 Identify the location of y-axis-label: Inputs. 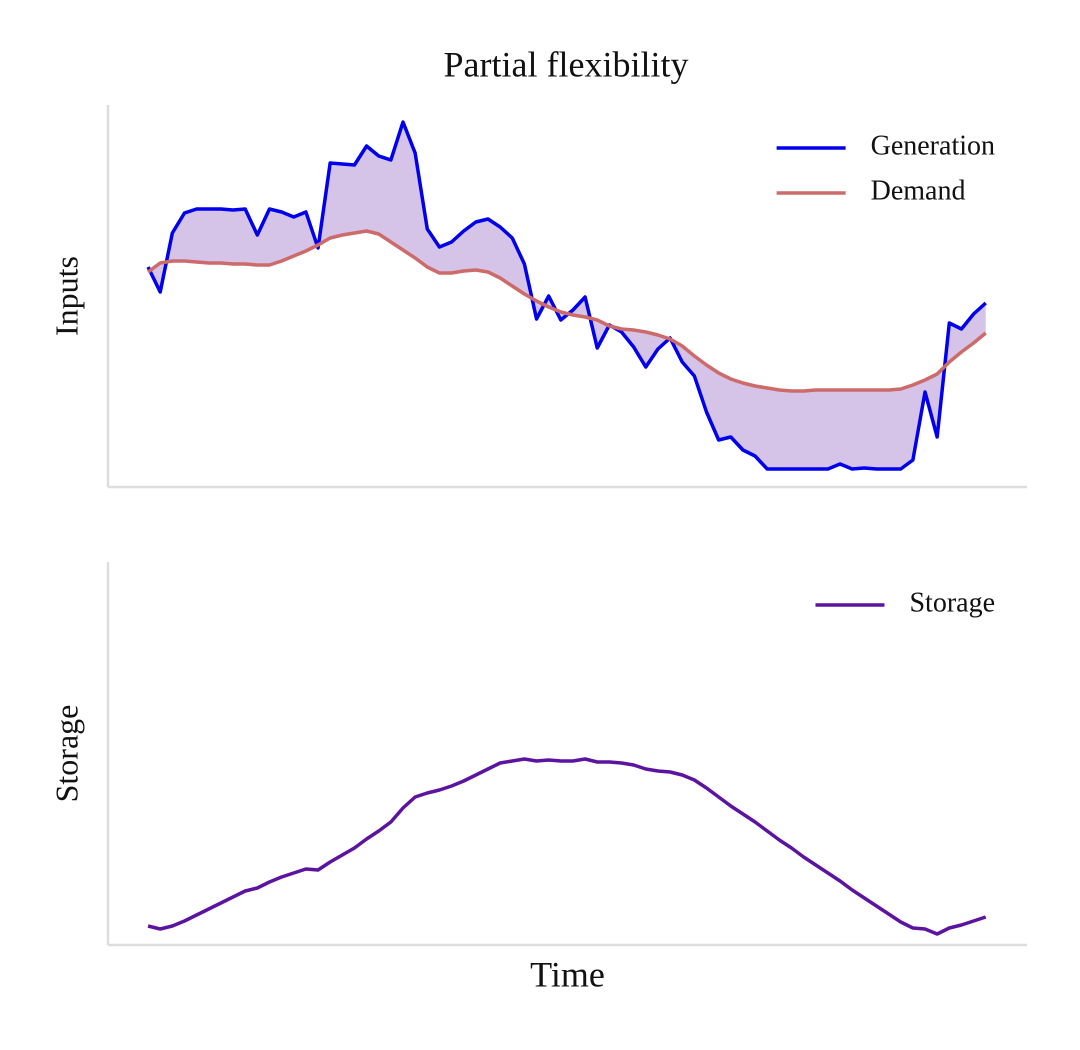
(66, 296).